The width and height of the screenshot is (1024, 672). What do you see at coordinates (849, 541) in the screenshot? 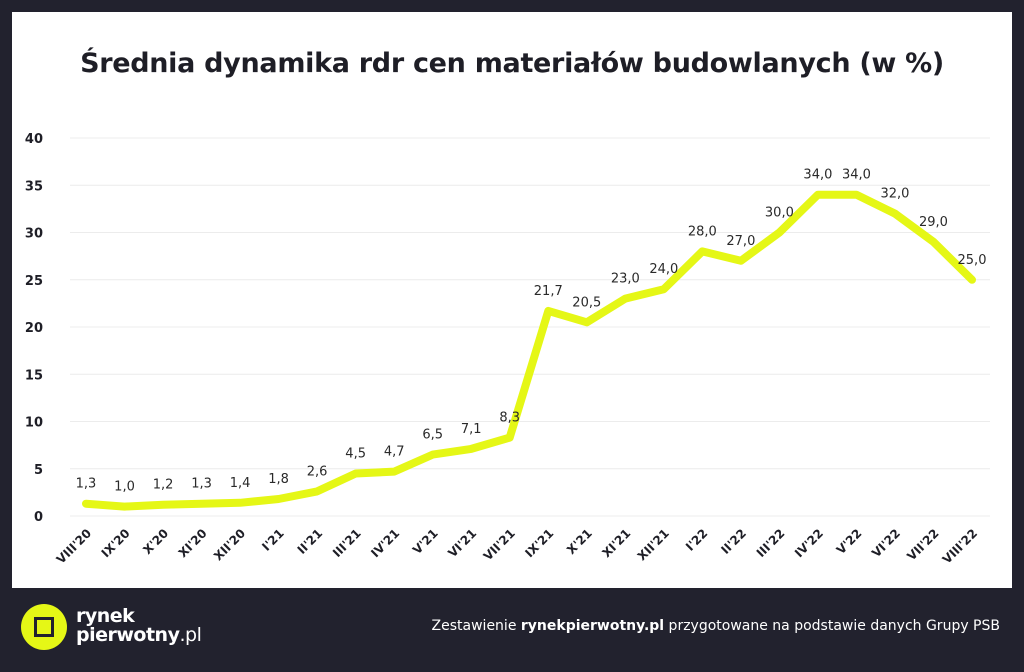
I see `x-tick-label: V'22` at bounding box center [849, 541].